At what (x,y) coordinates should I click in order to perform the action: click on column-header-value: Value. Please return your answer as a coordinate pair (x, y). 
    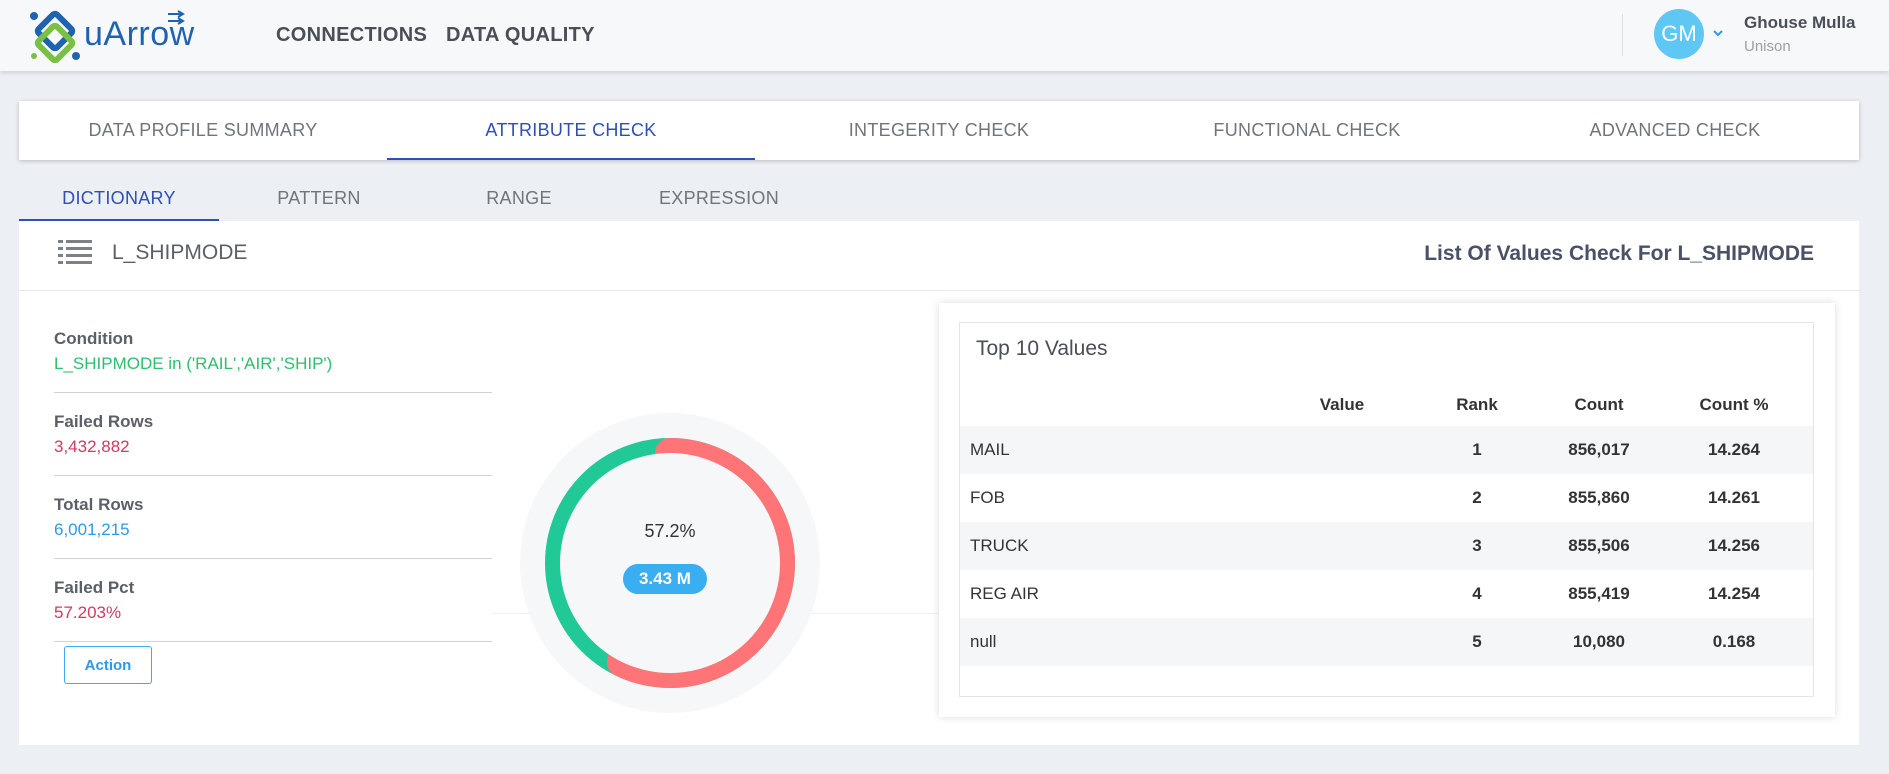
    Looking at the image, I should click on (1342, 404).